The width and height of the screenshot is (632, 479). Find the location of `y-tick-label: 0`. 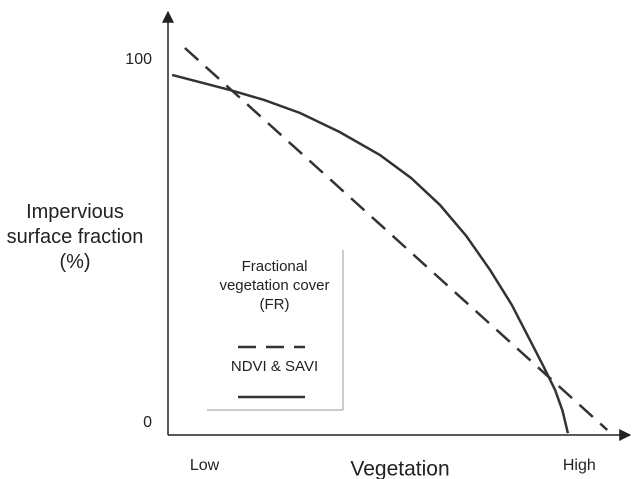

y-tick-label: 0 is located at coordinates (147, 422).